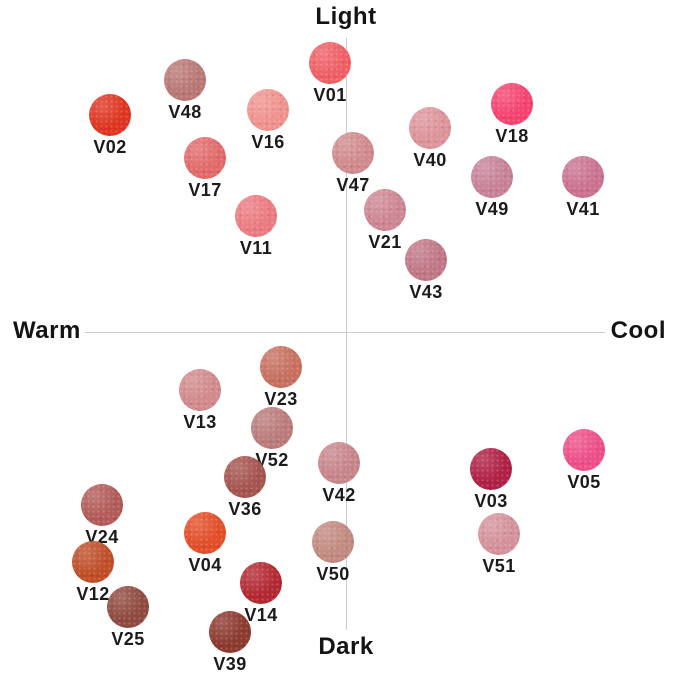 Image resolution: width=679 pixels, height=679 pixels. I want to click on shade-label-v02: V02, so click(110, 147).